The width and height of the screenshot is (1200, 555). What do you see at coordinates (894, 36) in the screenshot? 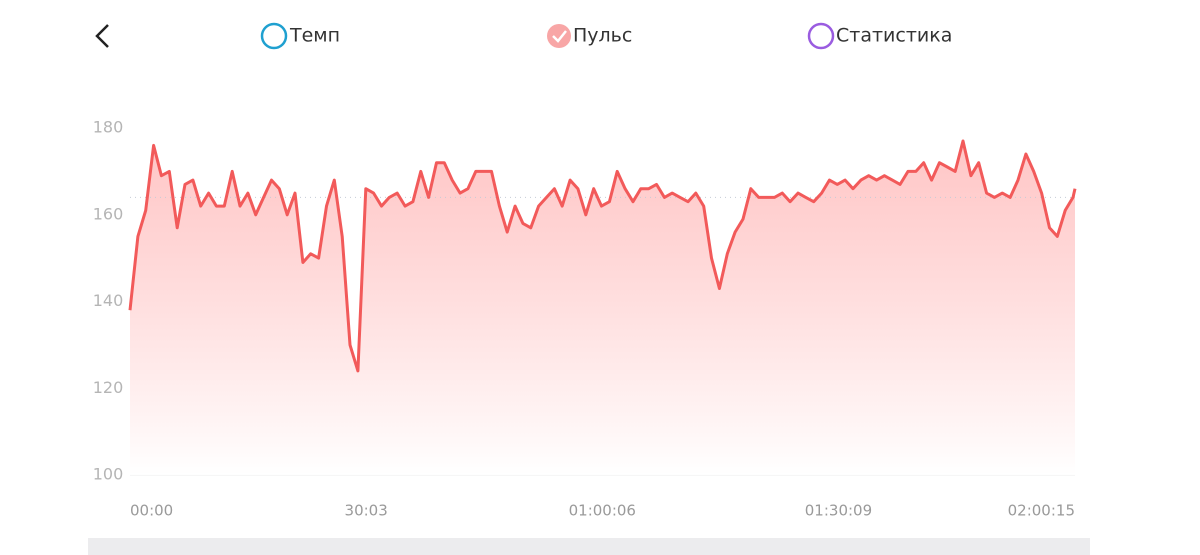
I see `tab-label: Статистика` at bounding box center [894, 36].